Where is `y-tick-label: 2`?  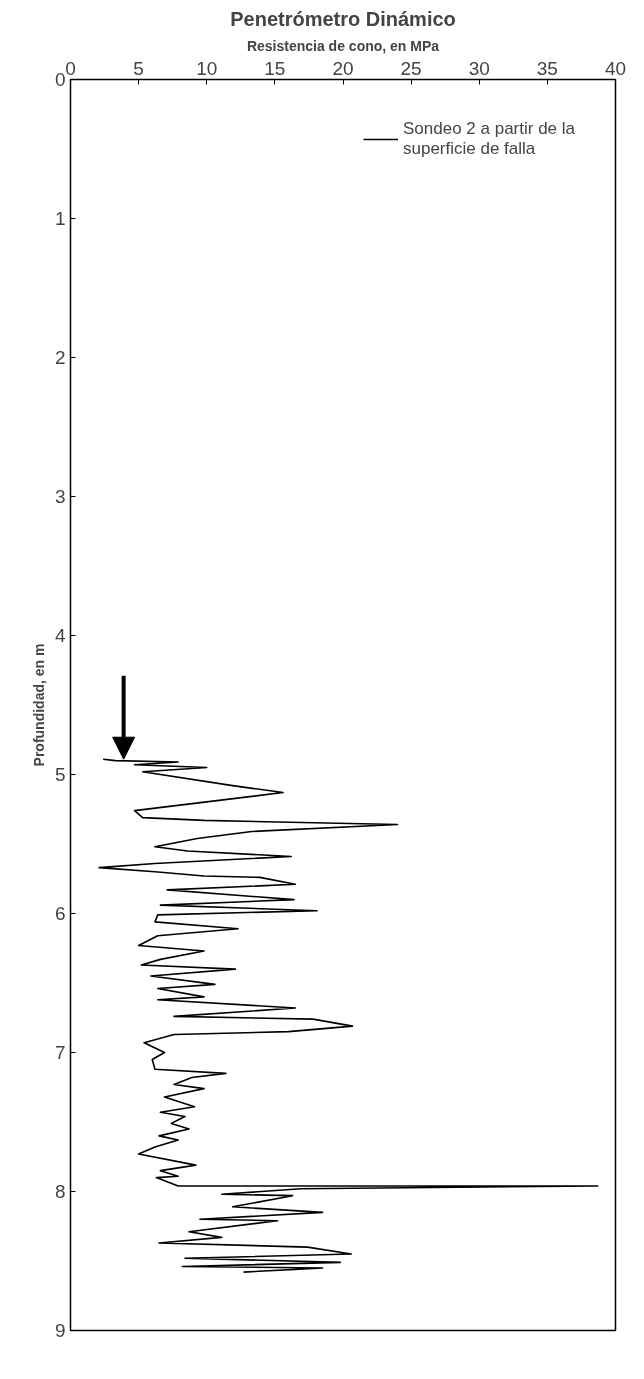
y-tick-label: 2 is located at coordinates (60, 357).